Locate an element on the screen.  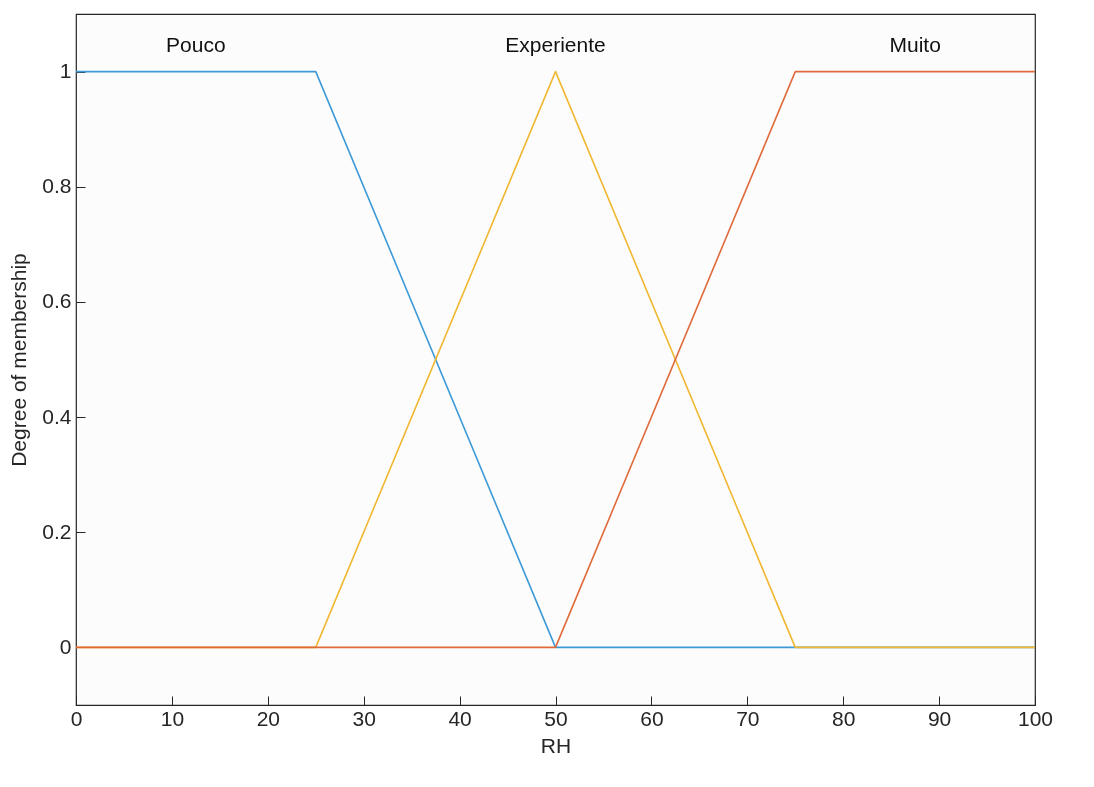
series-label: Muito is located at coordinates (915, 44).